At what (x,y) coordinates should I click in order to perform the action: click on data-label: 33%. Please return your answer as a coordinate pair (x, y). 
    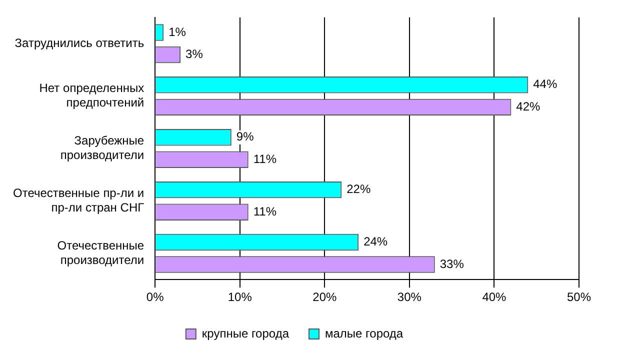
    Looking at the image, I should click on (452, 263).